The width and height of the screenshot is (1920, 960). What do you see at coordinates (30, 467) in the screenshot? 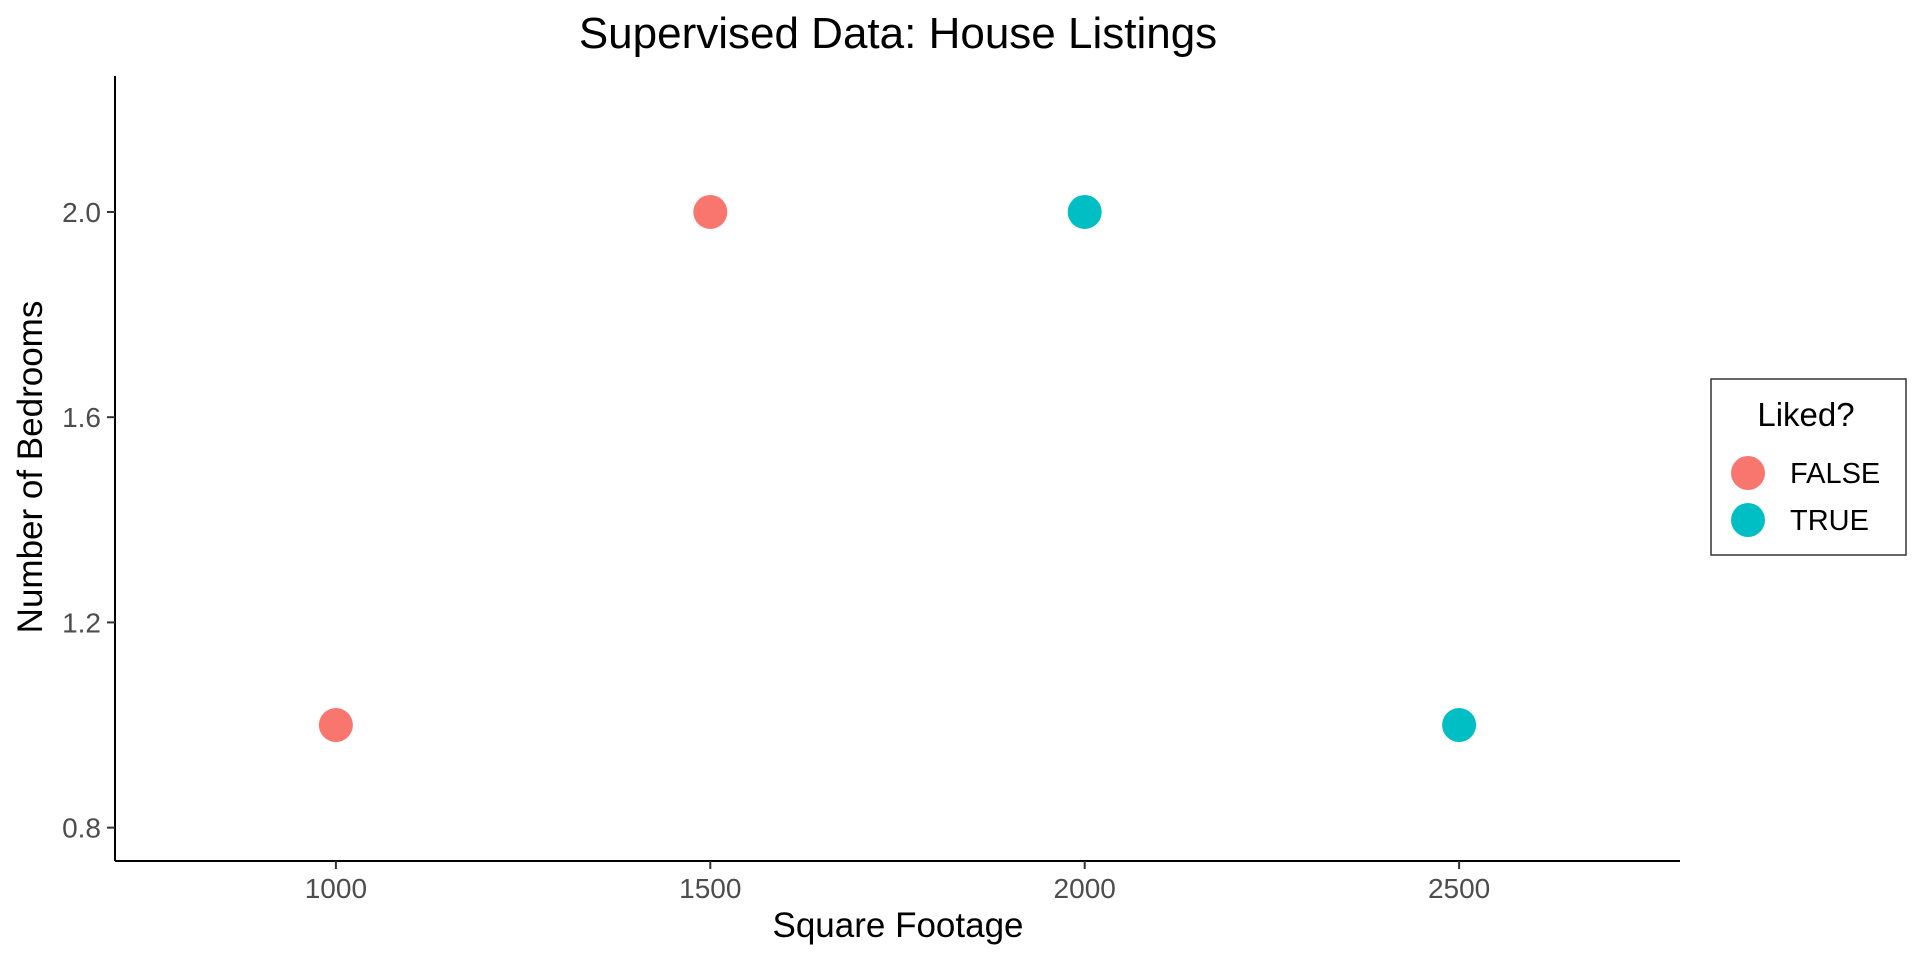
I see `y-axis-title: Number of Bedrooms` at bounding box center [30, 467].